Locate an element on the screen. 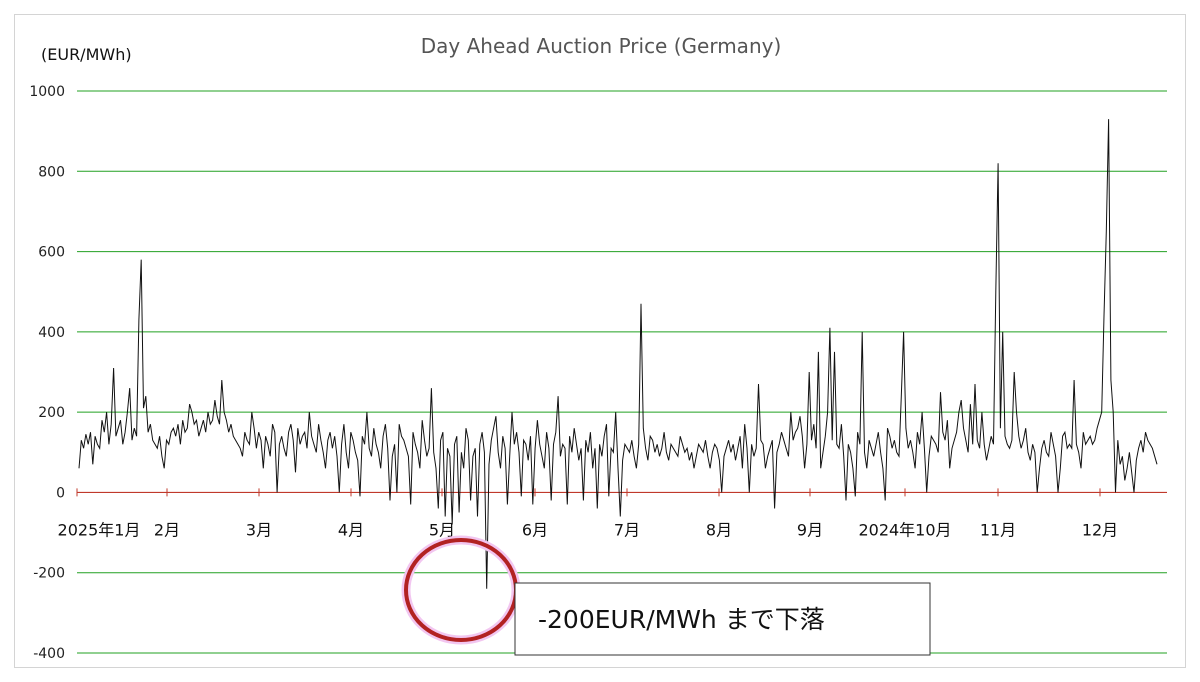 This screenshot has width=1200, height=682. x-tick-label: 4月 is located at coordinates (351, 529).